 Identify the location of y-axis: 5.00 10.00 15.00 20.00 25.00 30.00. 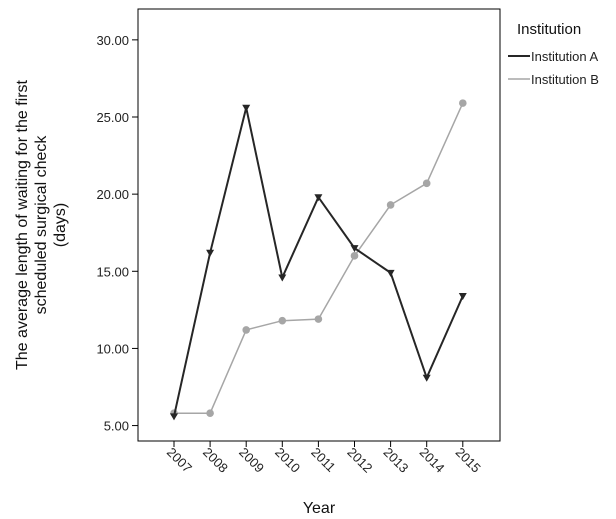
(117, 233).